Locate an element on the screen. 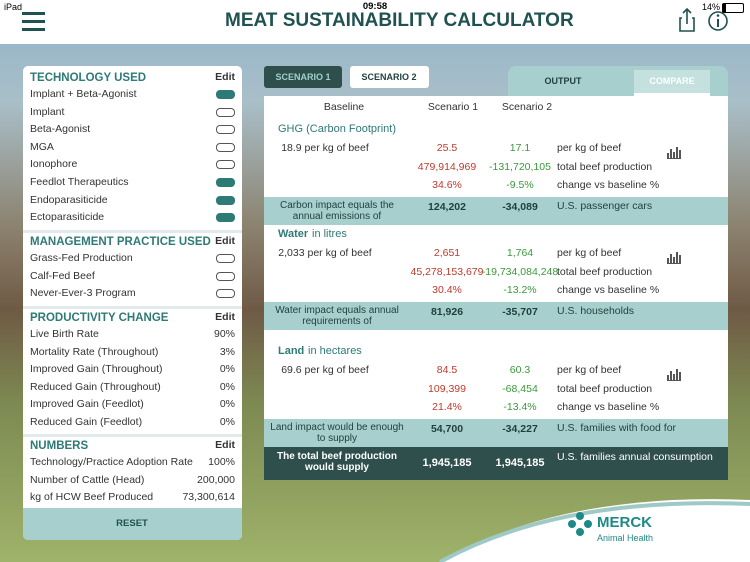  summary-label: Land impact would be enough to supply is located at coordinates (337, 433).